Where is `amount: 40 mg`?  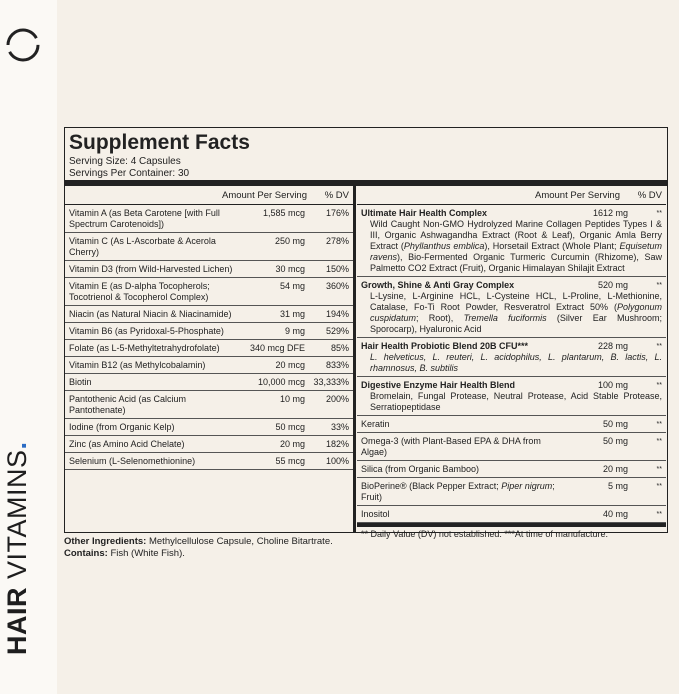
amount: 40 mg is located at coordinates (615, 514).